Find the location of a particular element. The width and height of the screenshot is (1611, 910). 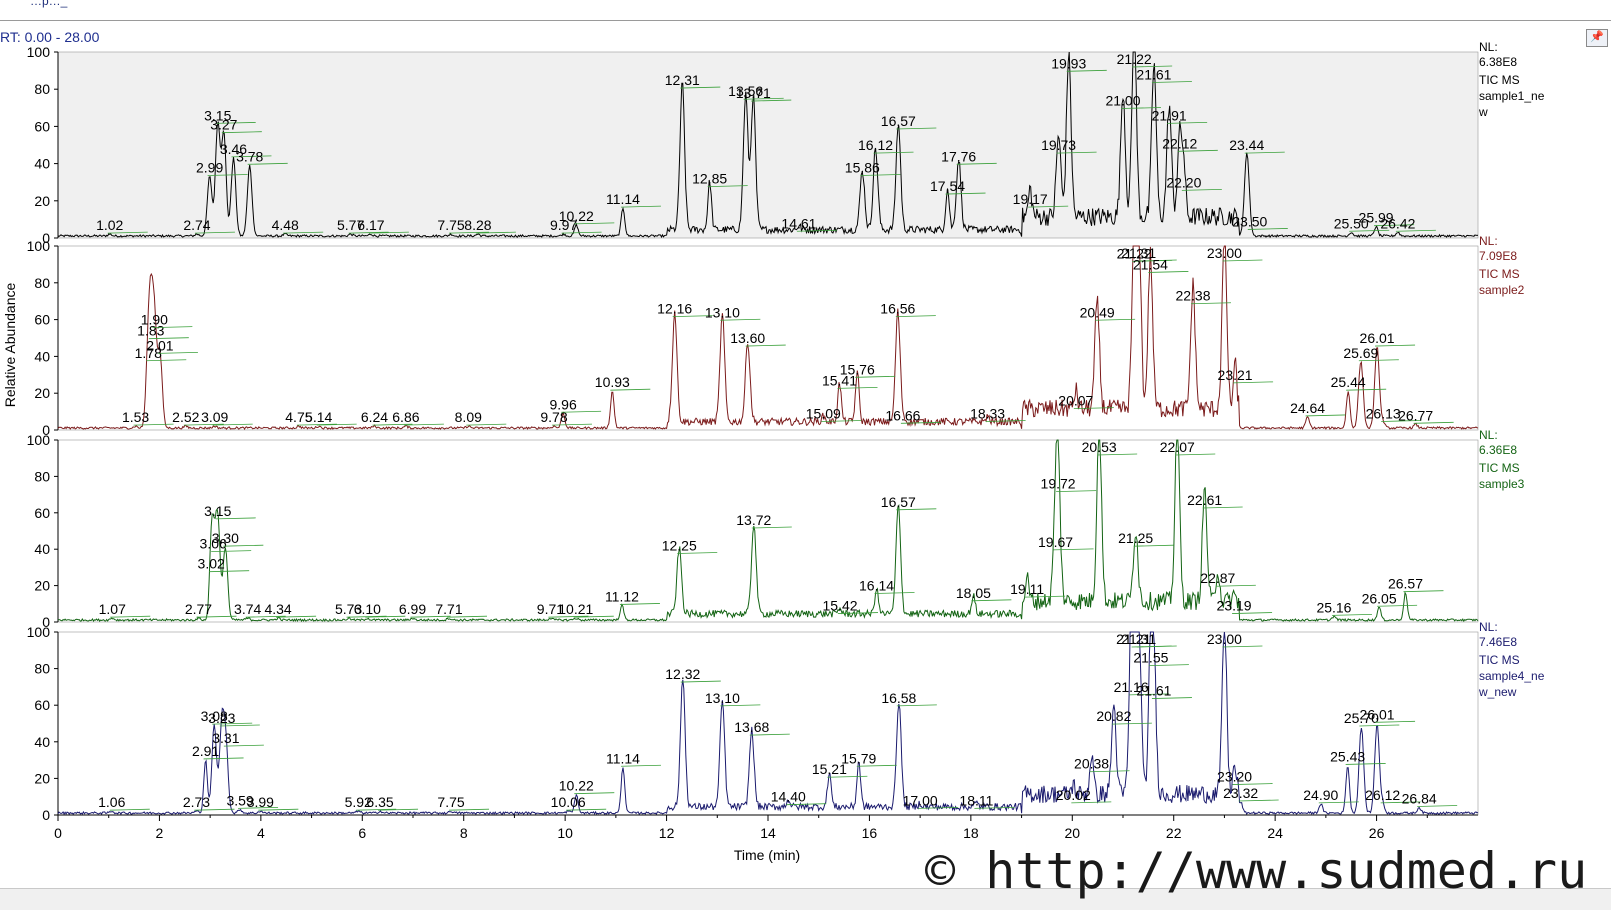

peak-label: 15.09 is located at coordinates (823, 413).